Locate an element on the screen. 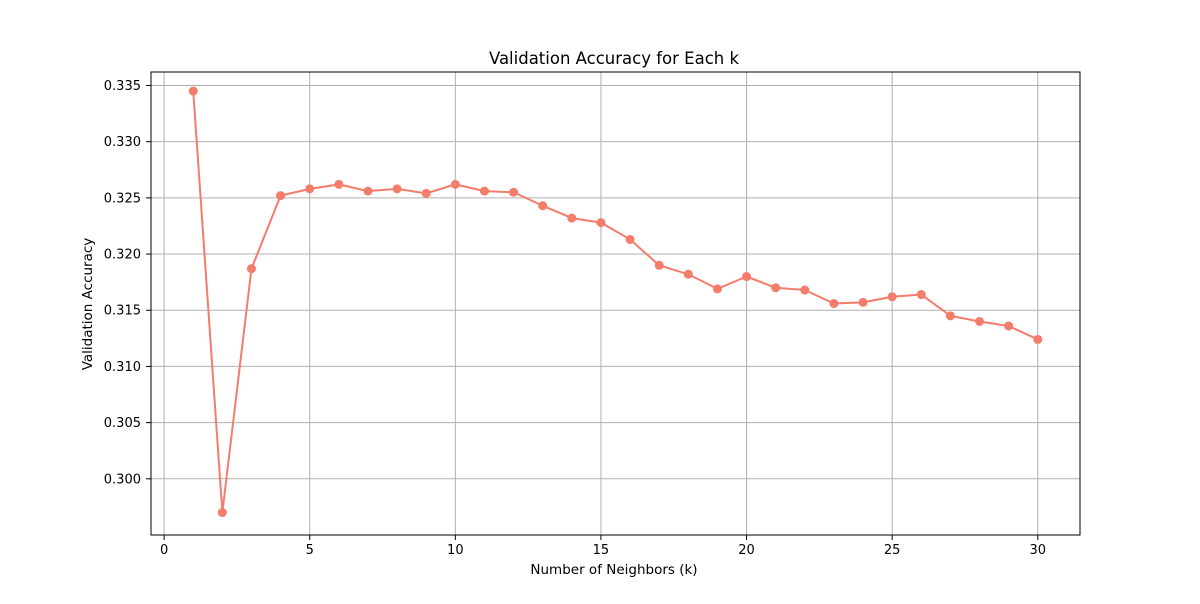 The height and width of the screenshot is (604, 1200). y-axis-ticks: 0.300 0.305 0.310 0.315 0.320 0.325 0.330 0.335 is located at coordinates (127, 283).